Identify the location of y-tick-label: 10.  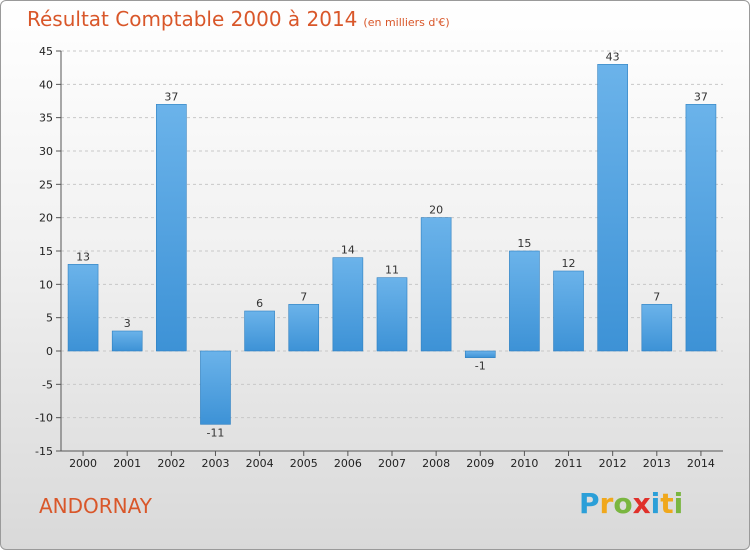
(46, 284).